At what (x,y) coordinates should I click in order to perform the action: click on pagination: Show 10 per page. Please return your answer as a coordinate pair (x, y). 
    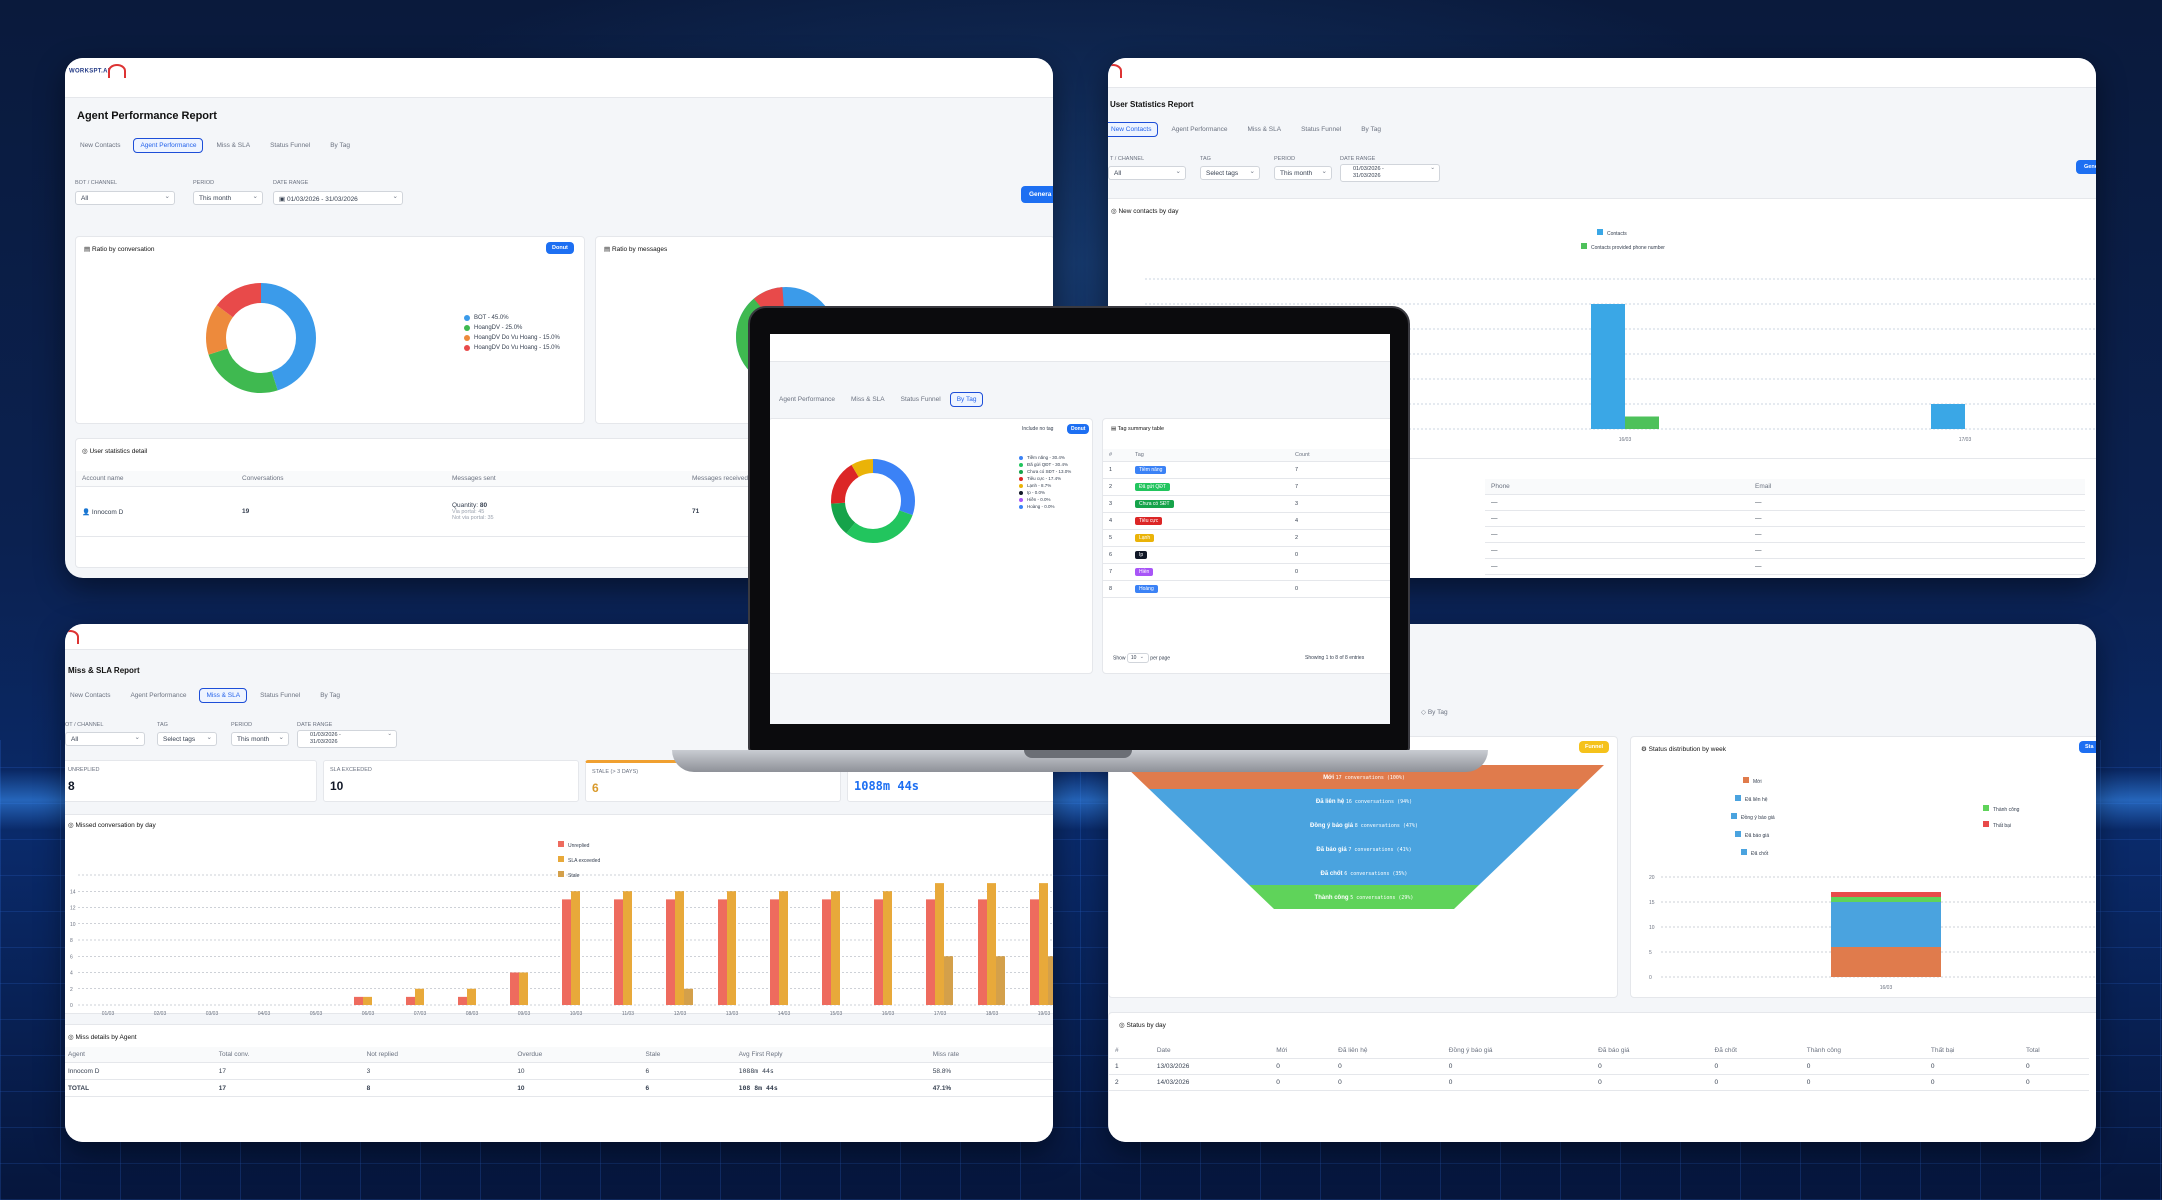
    Looking at the image, I should click on (1141, 658).